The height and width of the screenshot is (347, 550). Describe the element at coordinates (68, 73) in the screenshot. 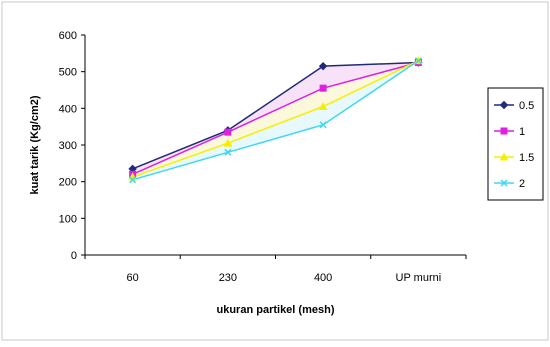

I see `y-tick-label: 500` at that location.